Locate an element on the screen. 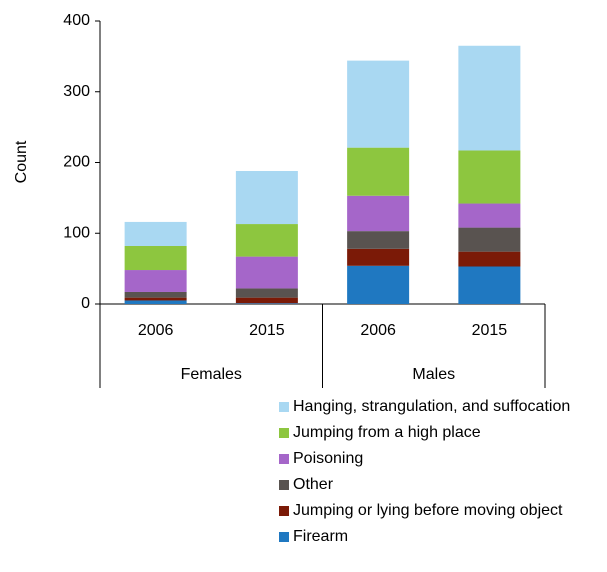 The height and width of the screenshot is (572, 607). group-label: Males is located at coordinates (433, 374).